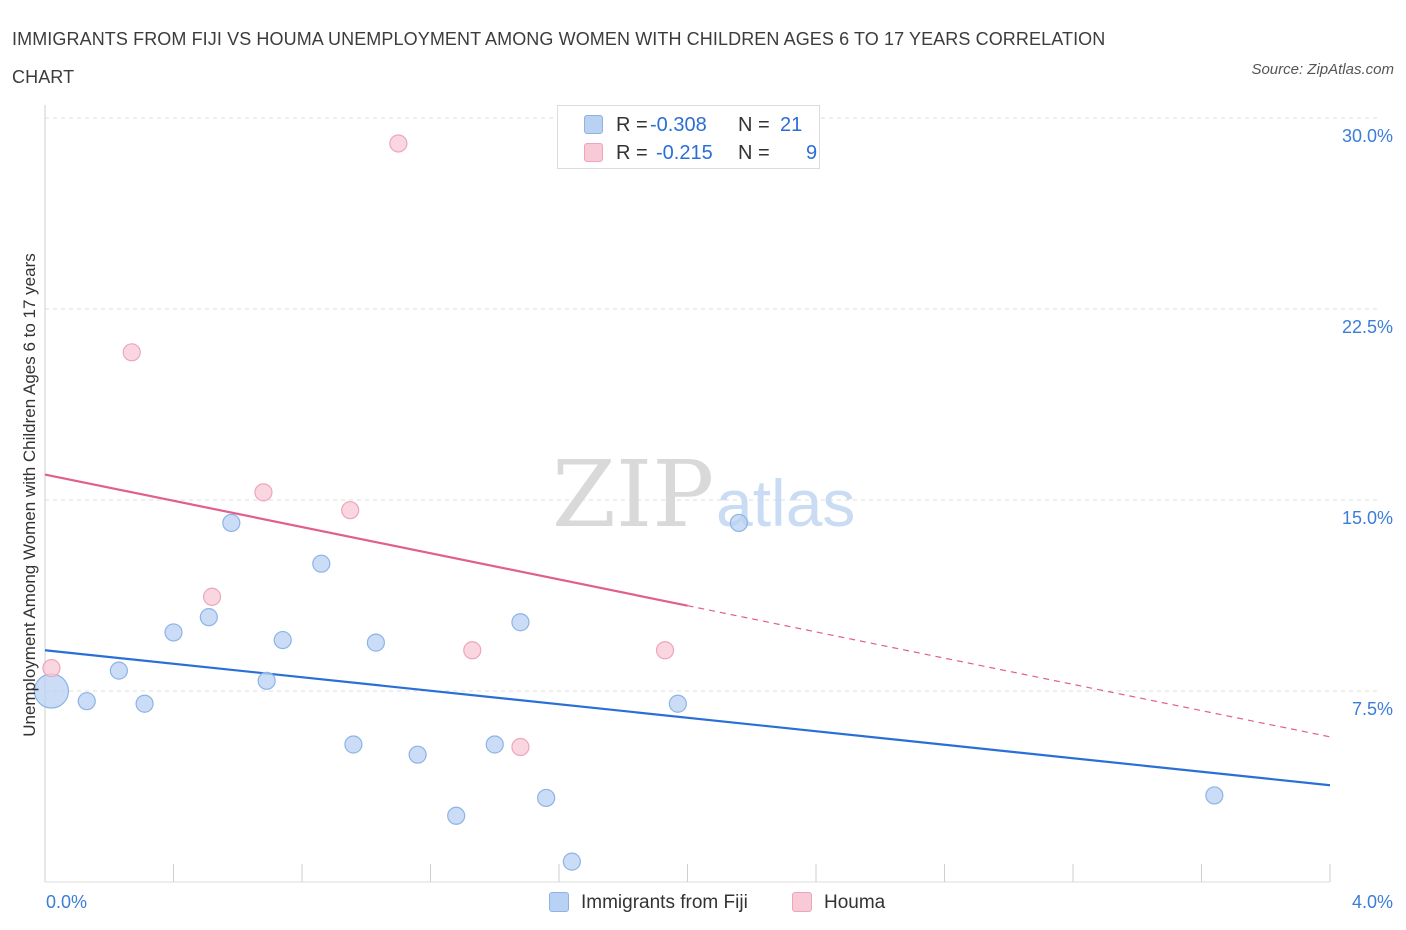 The width and height of the screenshot is (1406, 930). What do you see at coordinates (688, 137) in the screenshot?
I see `correlation-legend: R = -0.308 N = 21 R = -0.215 N = 9` at bounding box center [688, 137].